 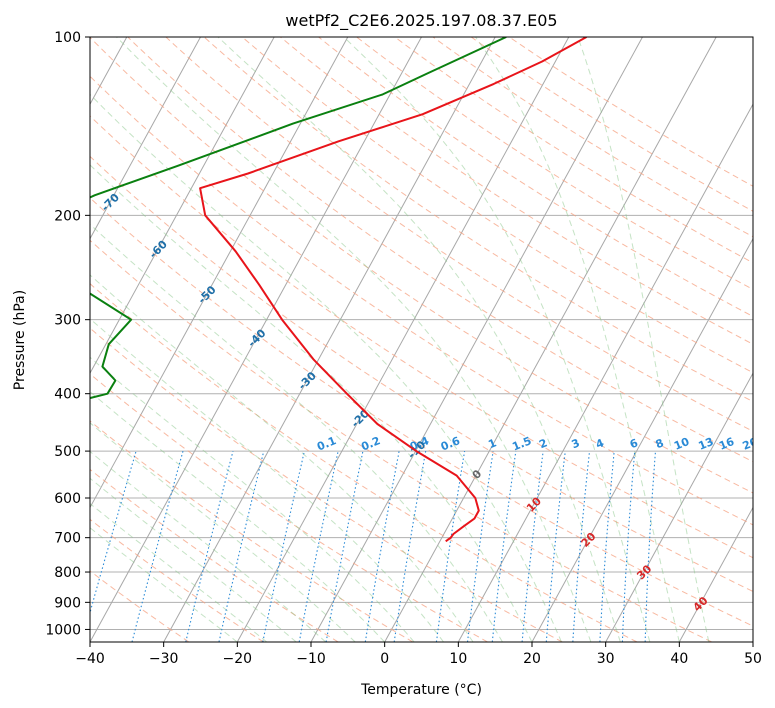 What do you see at coordinates (360, 418) in the screenshot?
I see `isotherm-label: -20` at bounding box center [360, 418].